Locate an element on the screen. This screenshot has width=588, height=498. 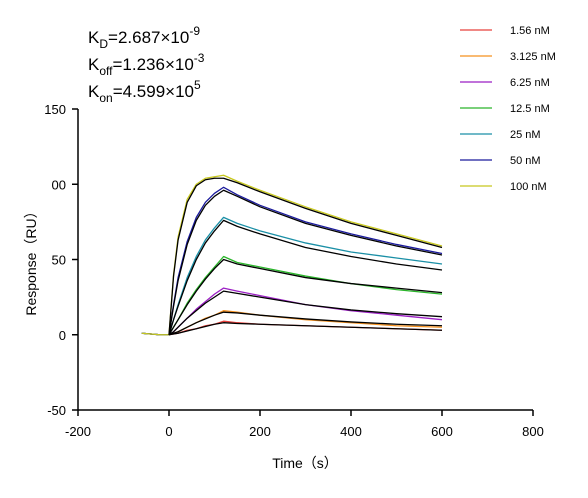
x-axis-label: Time（s） is located at coordinates (305, 463).